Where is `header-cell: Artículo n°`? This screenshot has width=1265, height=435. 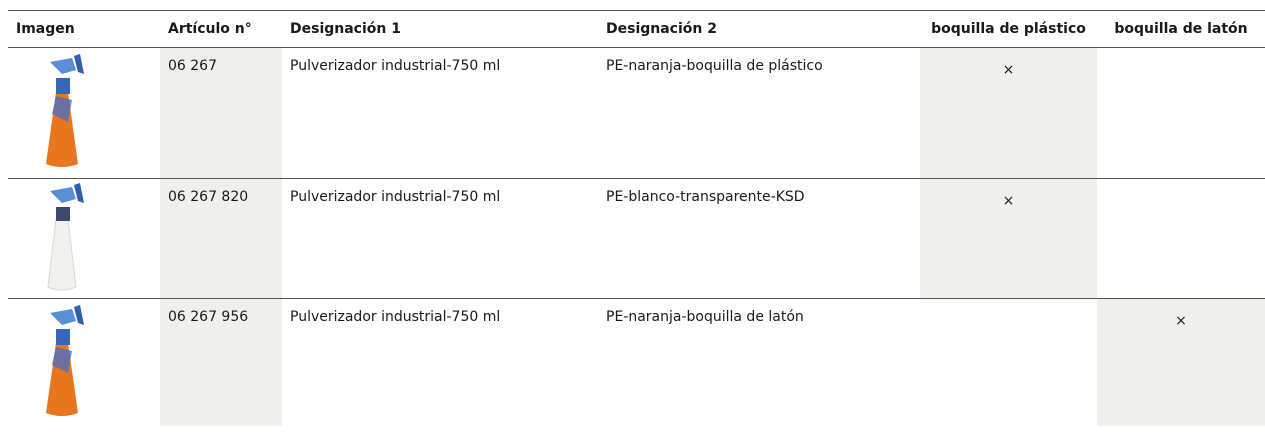 header-cell: Artículo n° is located at coordinates (221, 29).